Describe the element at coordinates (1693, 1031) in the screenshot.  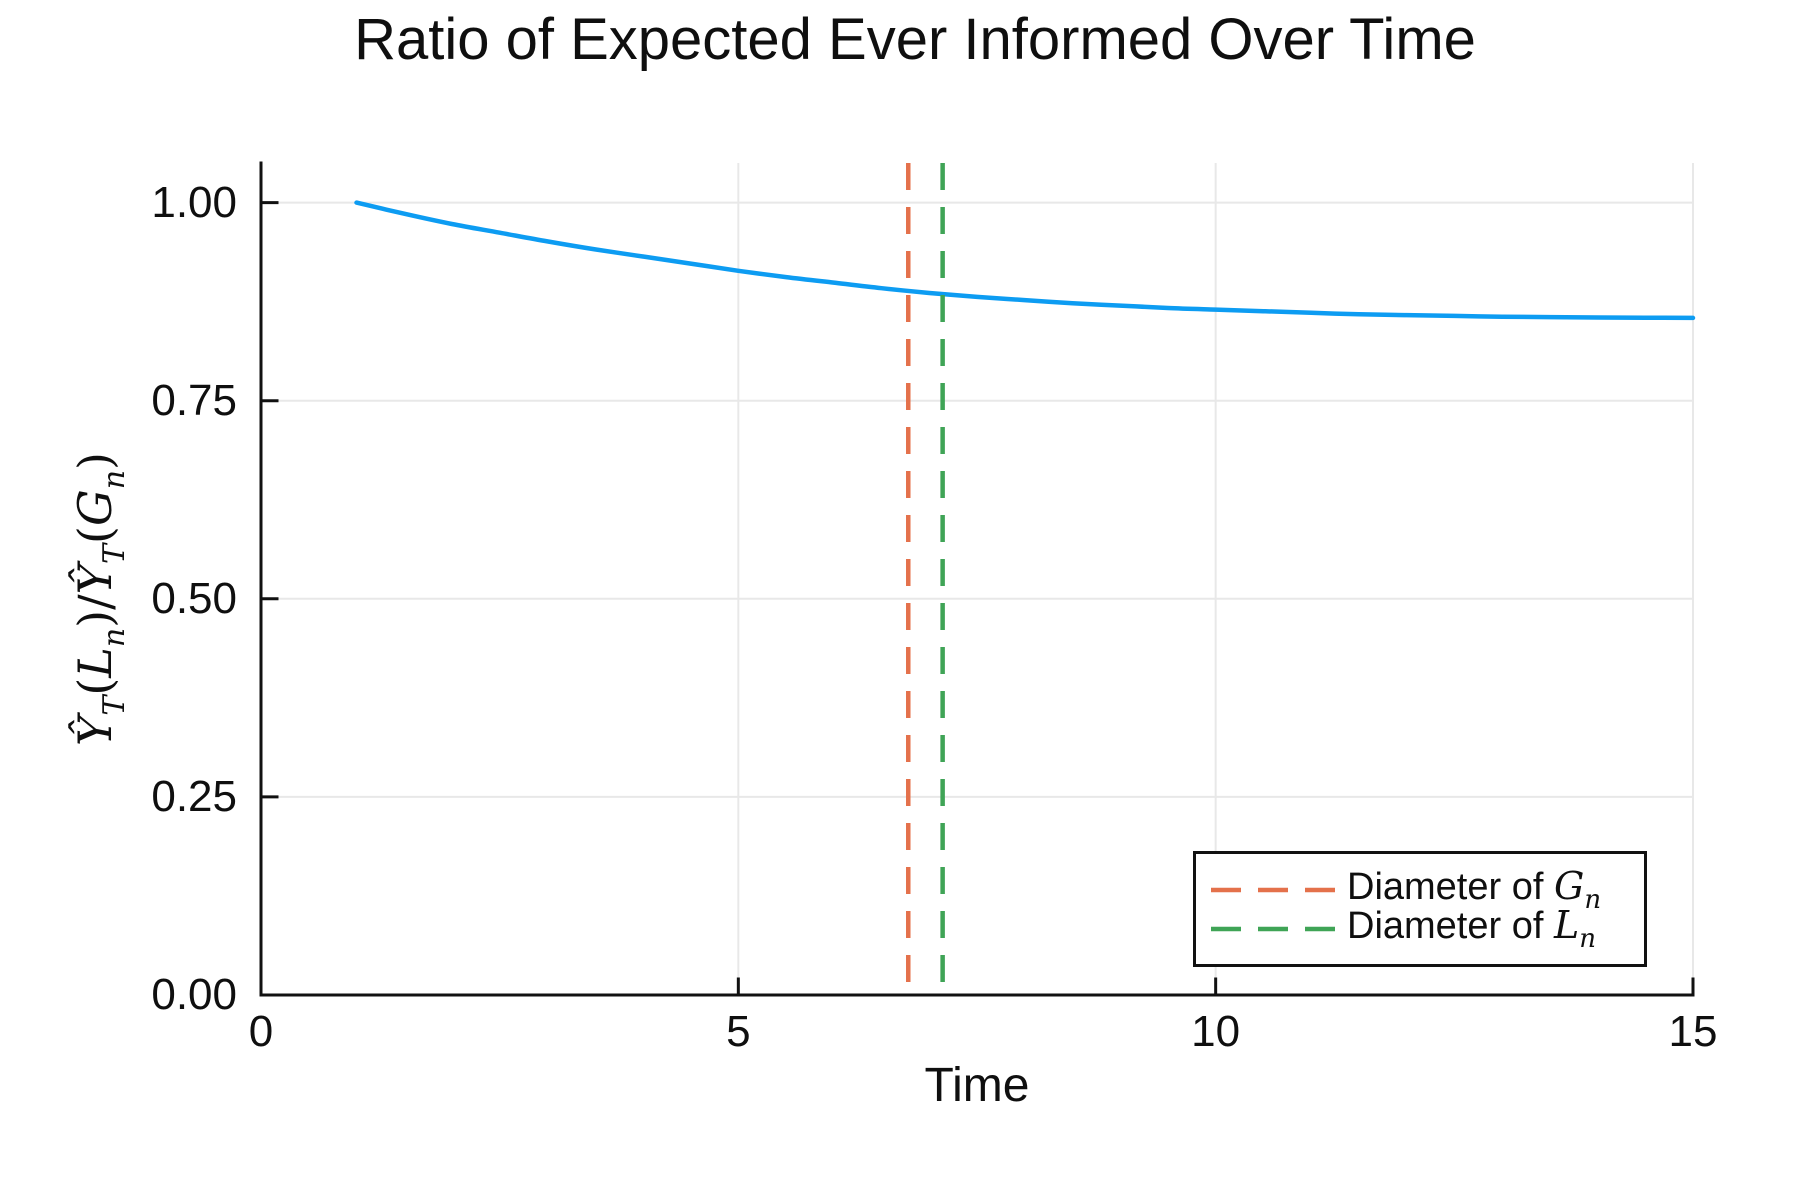
I see `x-tick-label: 15` at that location.